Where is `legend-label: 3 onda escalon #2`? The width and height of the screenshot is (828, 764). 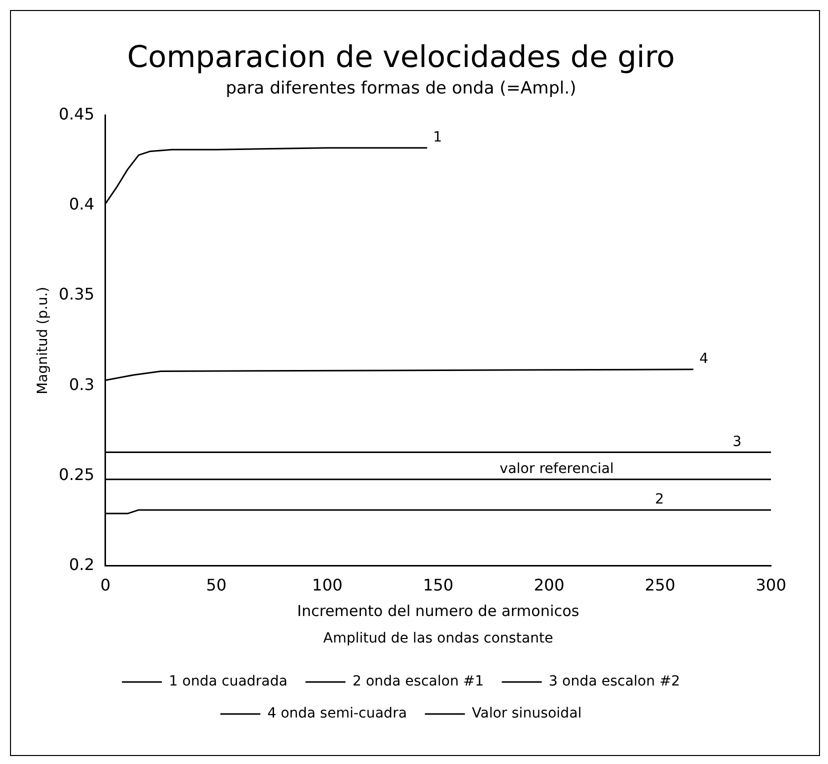
legend-label: 3 onda escalon #2 is located at coordinates (614, 682).